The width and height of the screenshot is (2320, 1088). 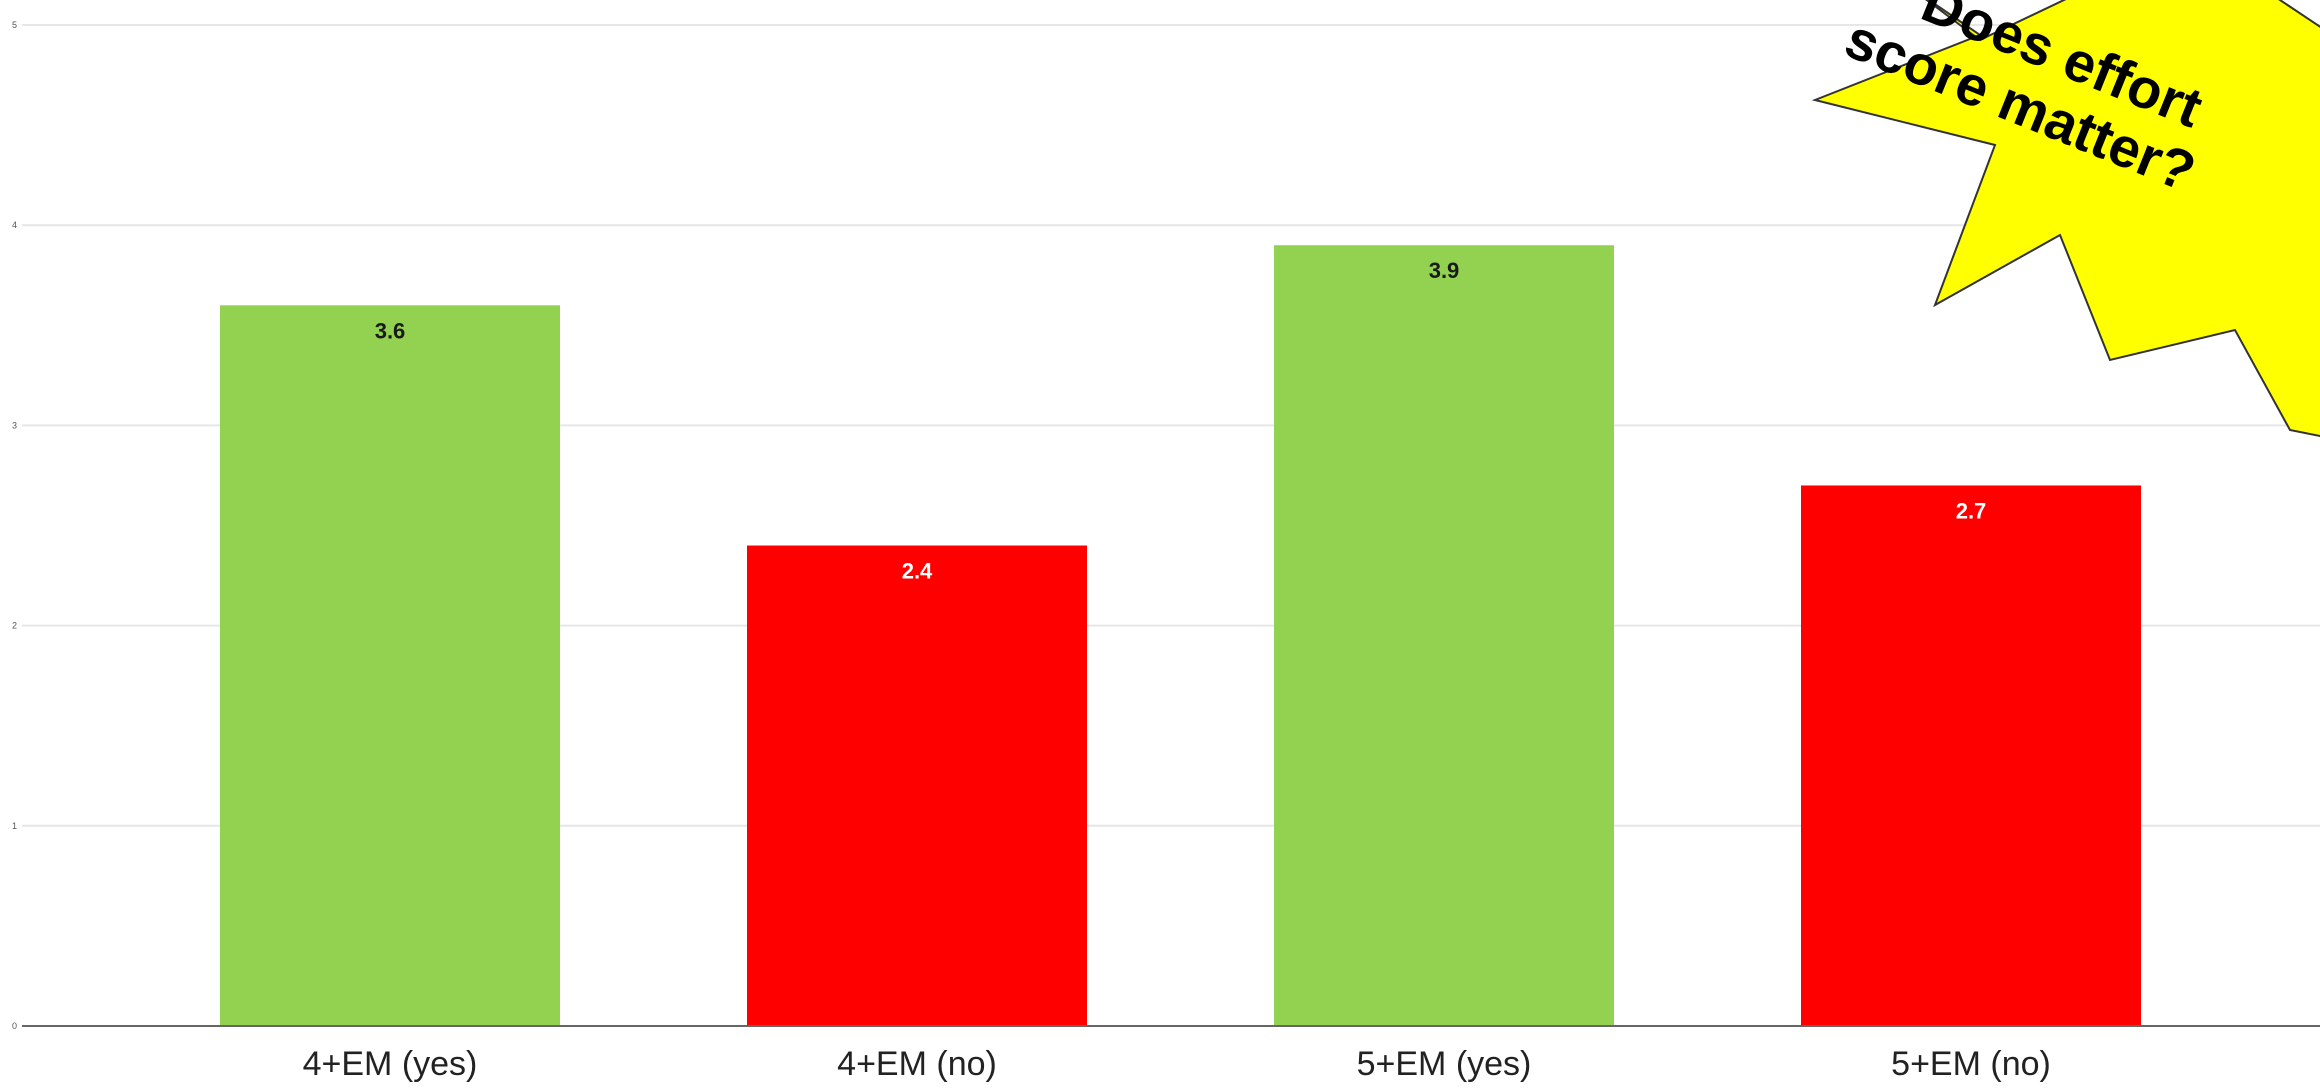 What do you see at coordinates (1971, 1064) in the screenshot?
I see `x-tick-label: 5+EM (no)` at bounding box center [1971, 1064].